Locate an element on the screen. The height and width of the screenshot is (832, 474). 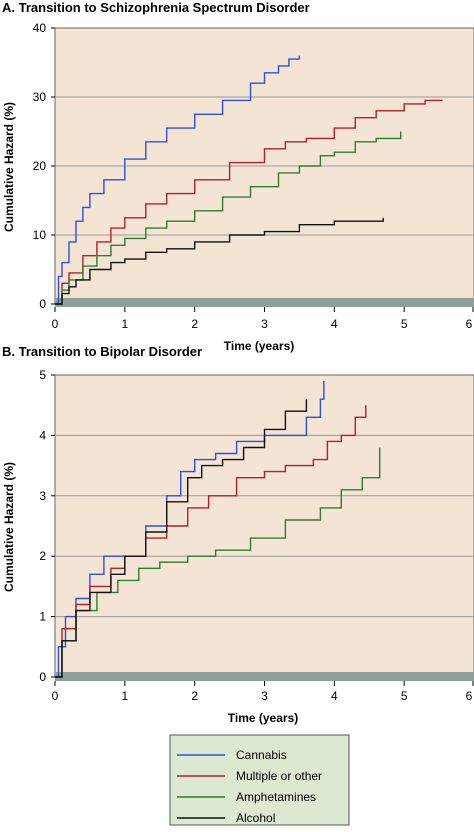
panel-a-axis-band is located at coordinates (264, 302).